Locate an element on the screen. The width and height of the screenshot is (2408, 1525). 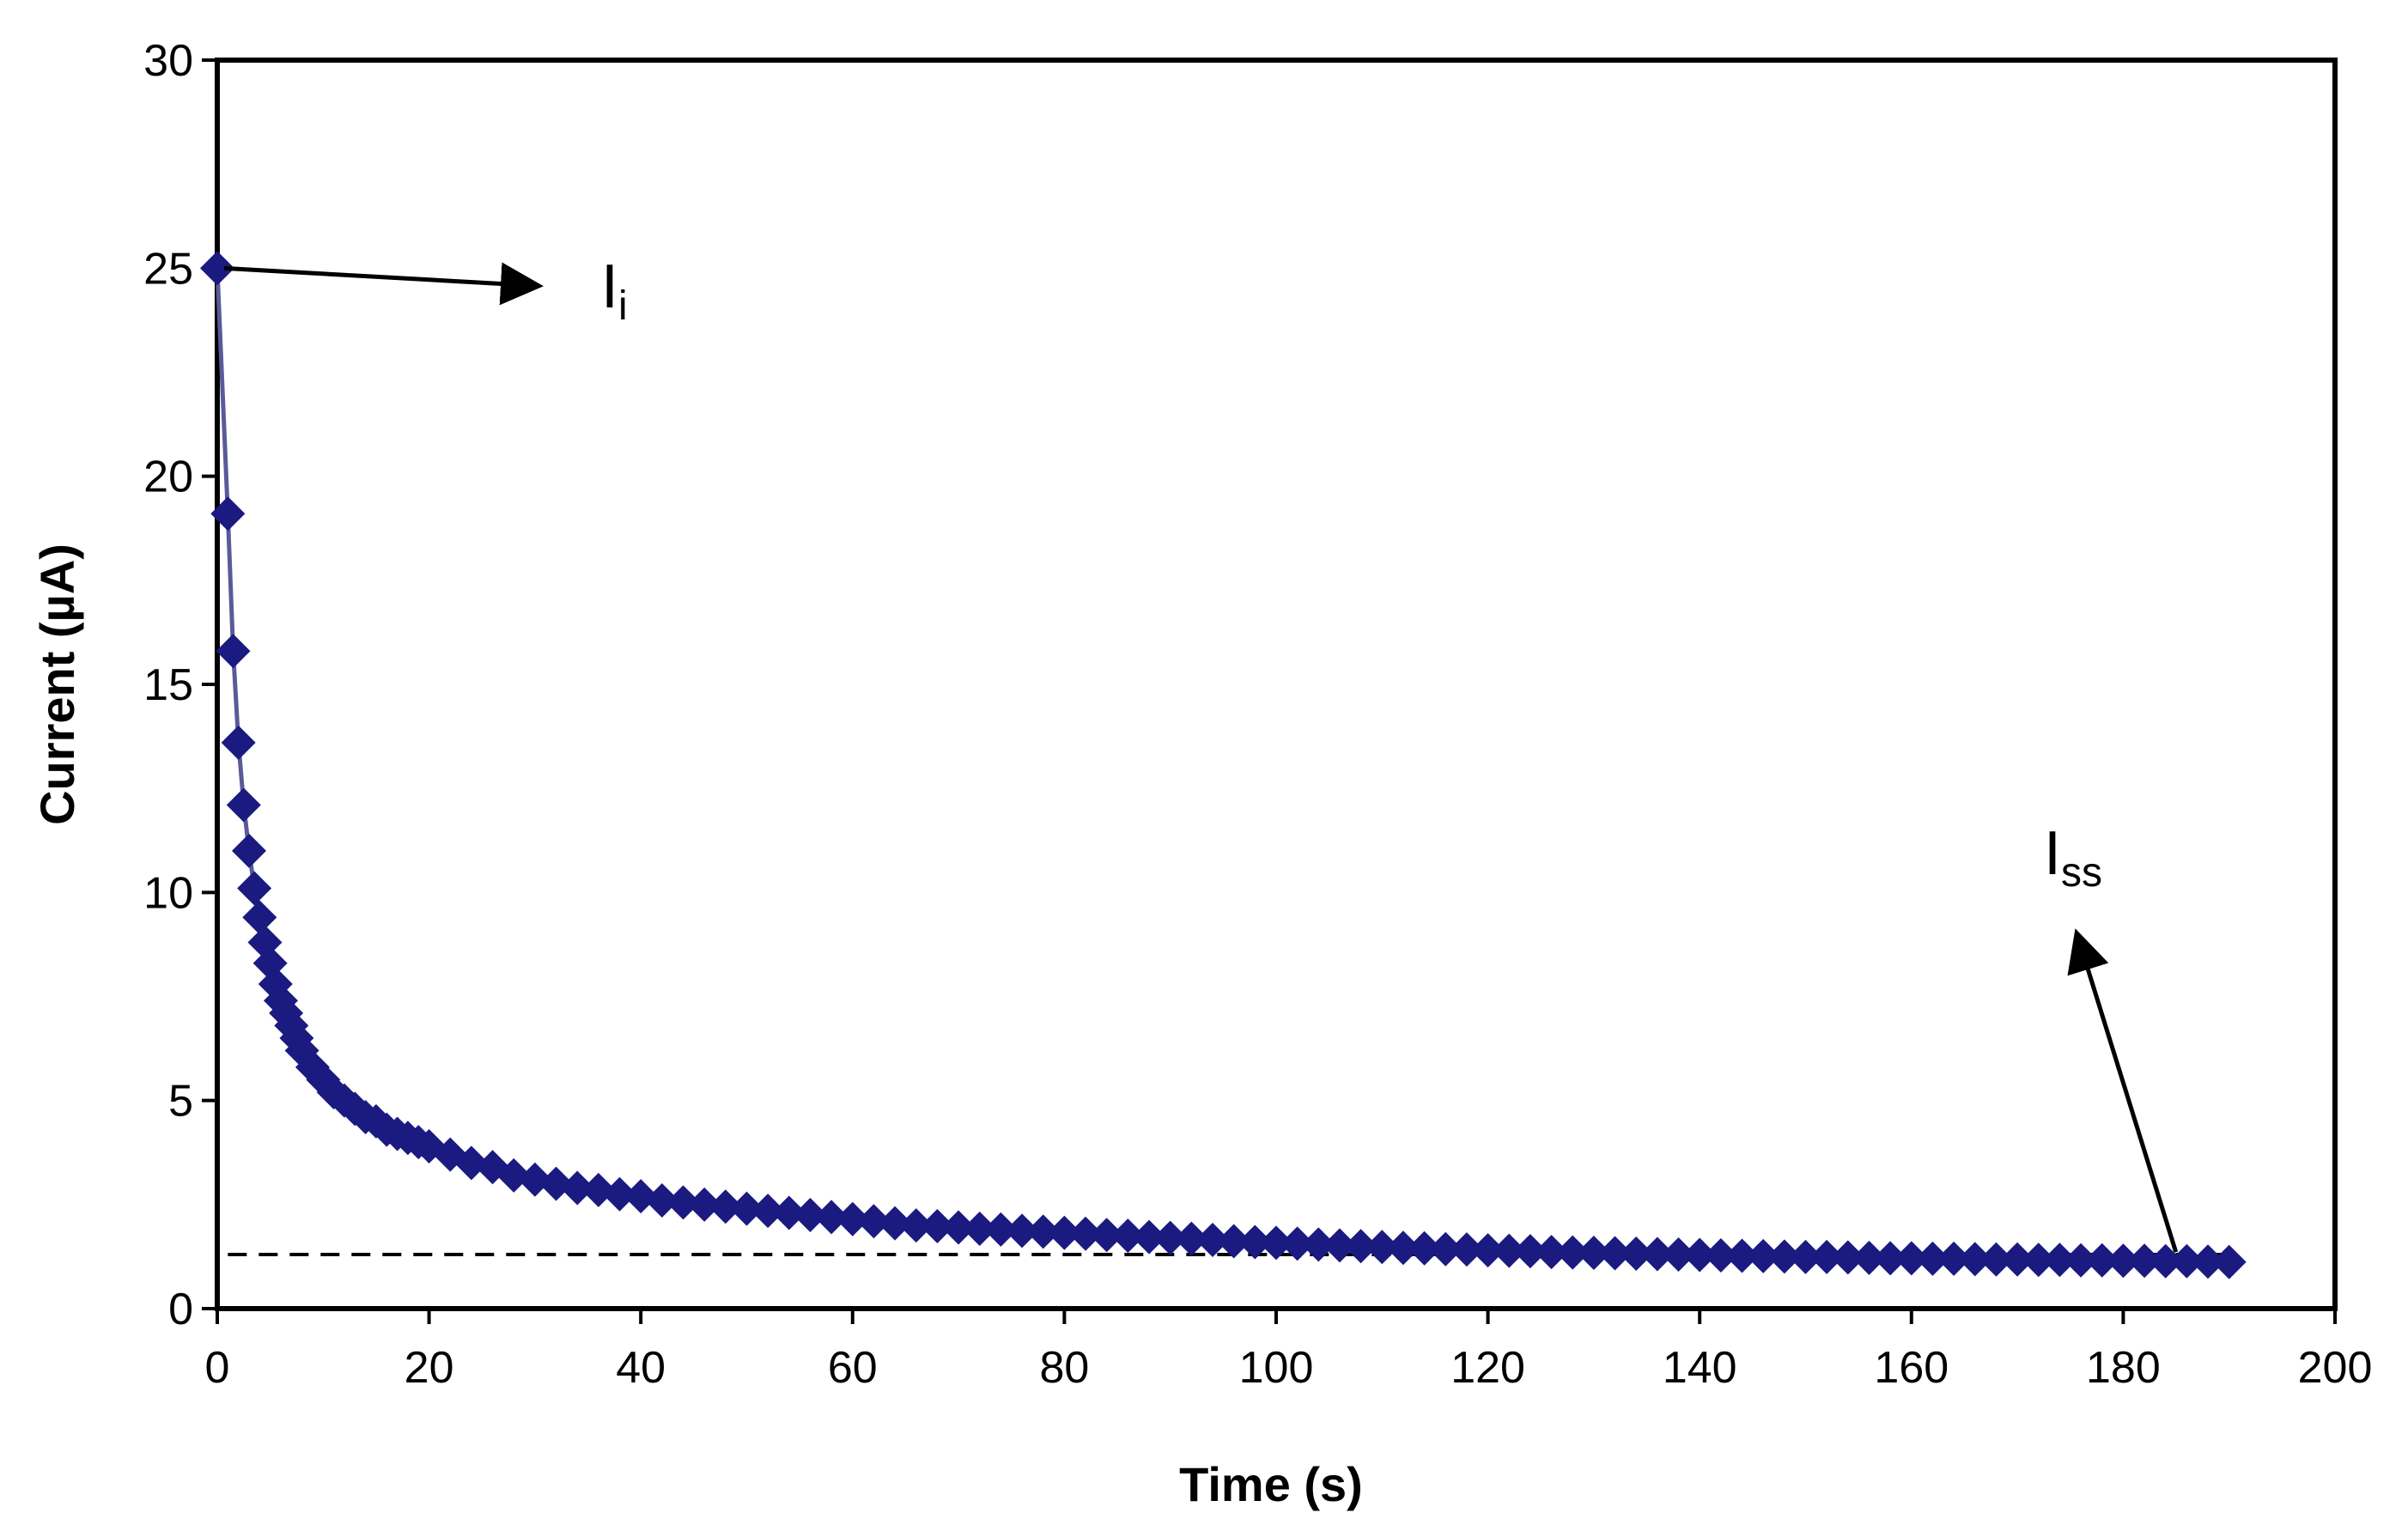
y-tick-label: 0 is located at coordinates (180, 1309).